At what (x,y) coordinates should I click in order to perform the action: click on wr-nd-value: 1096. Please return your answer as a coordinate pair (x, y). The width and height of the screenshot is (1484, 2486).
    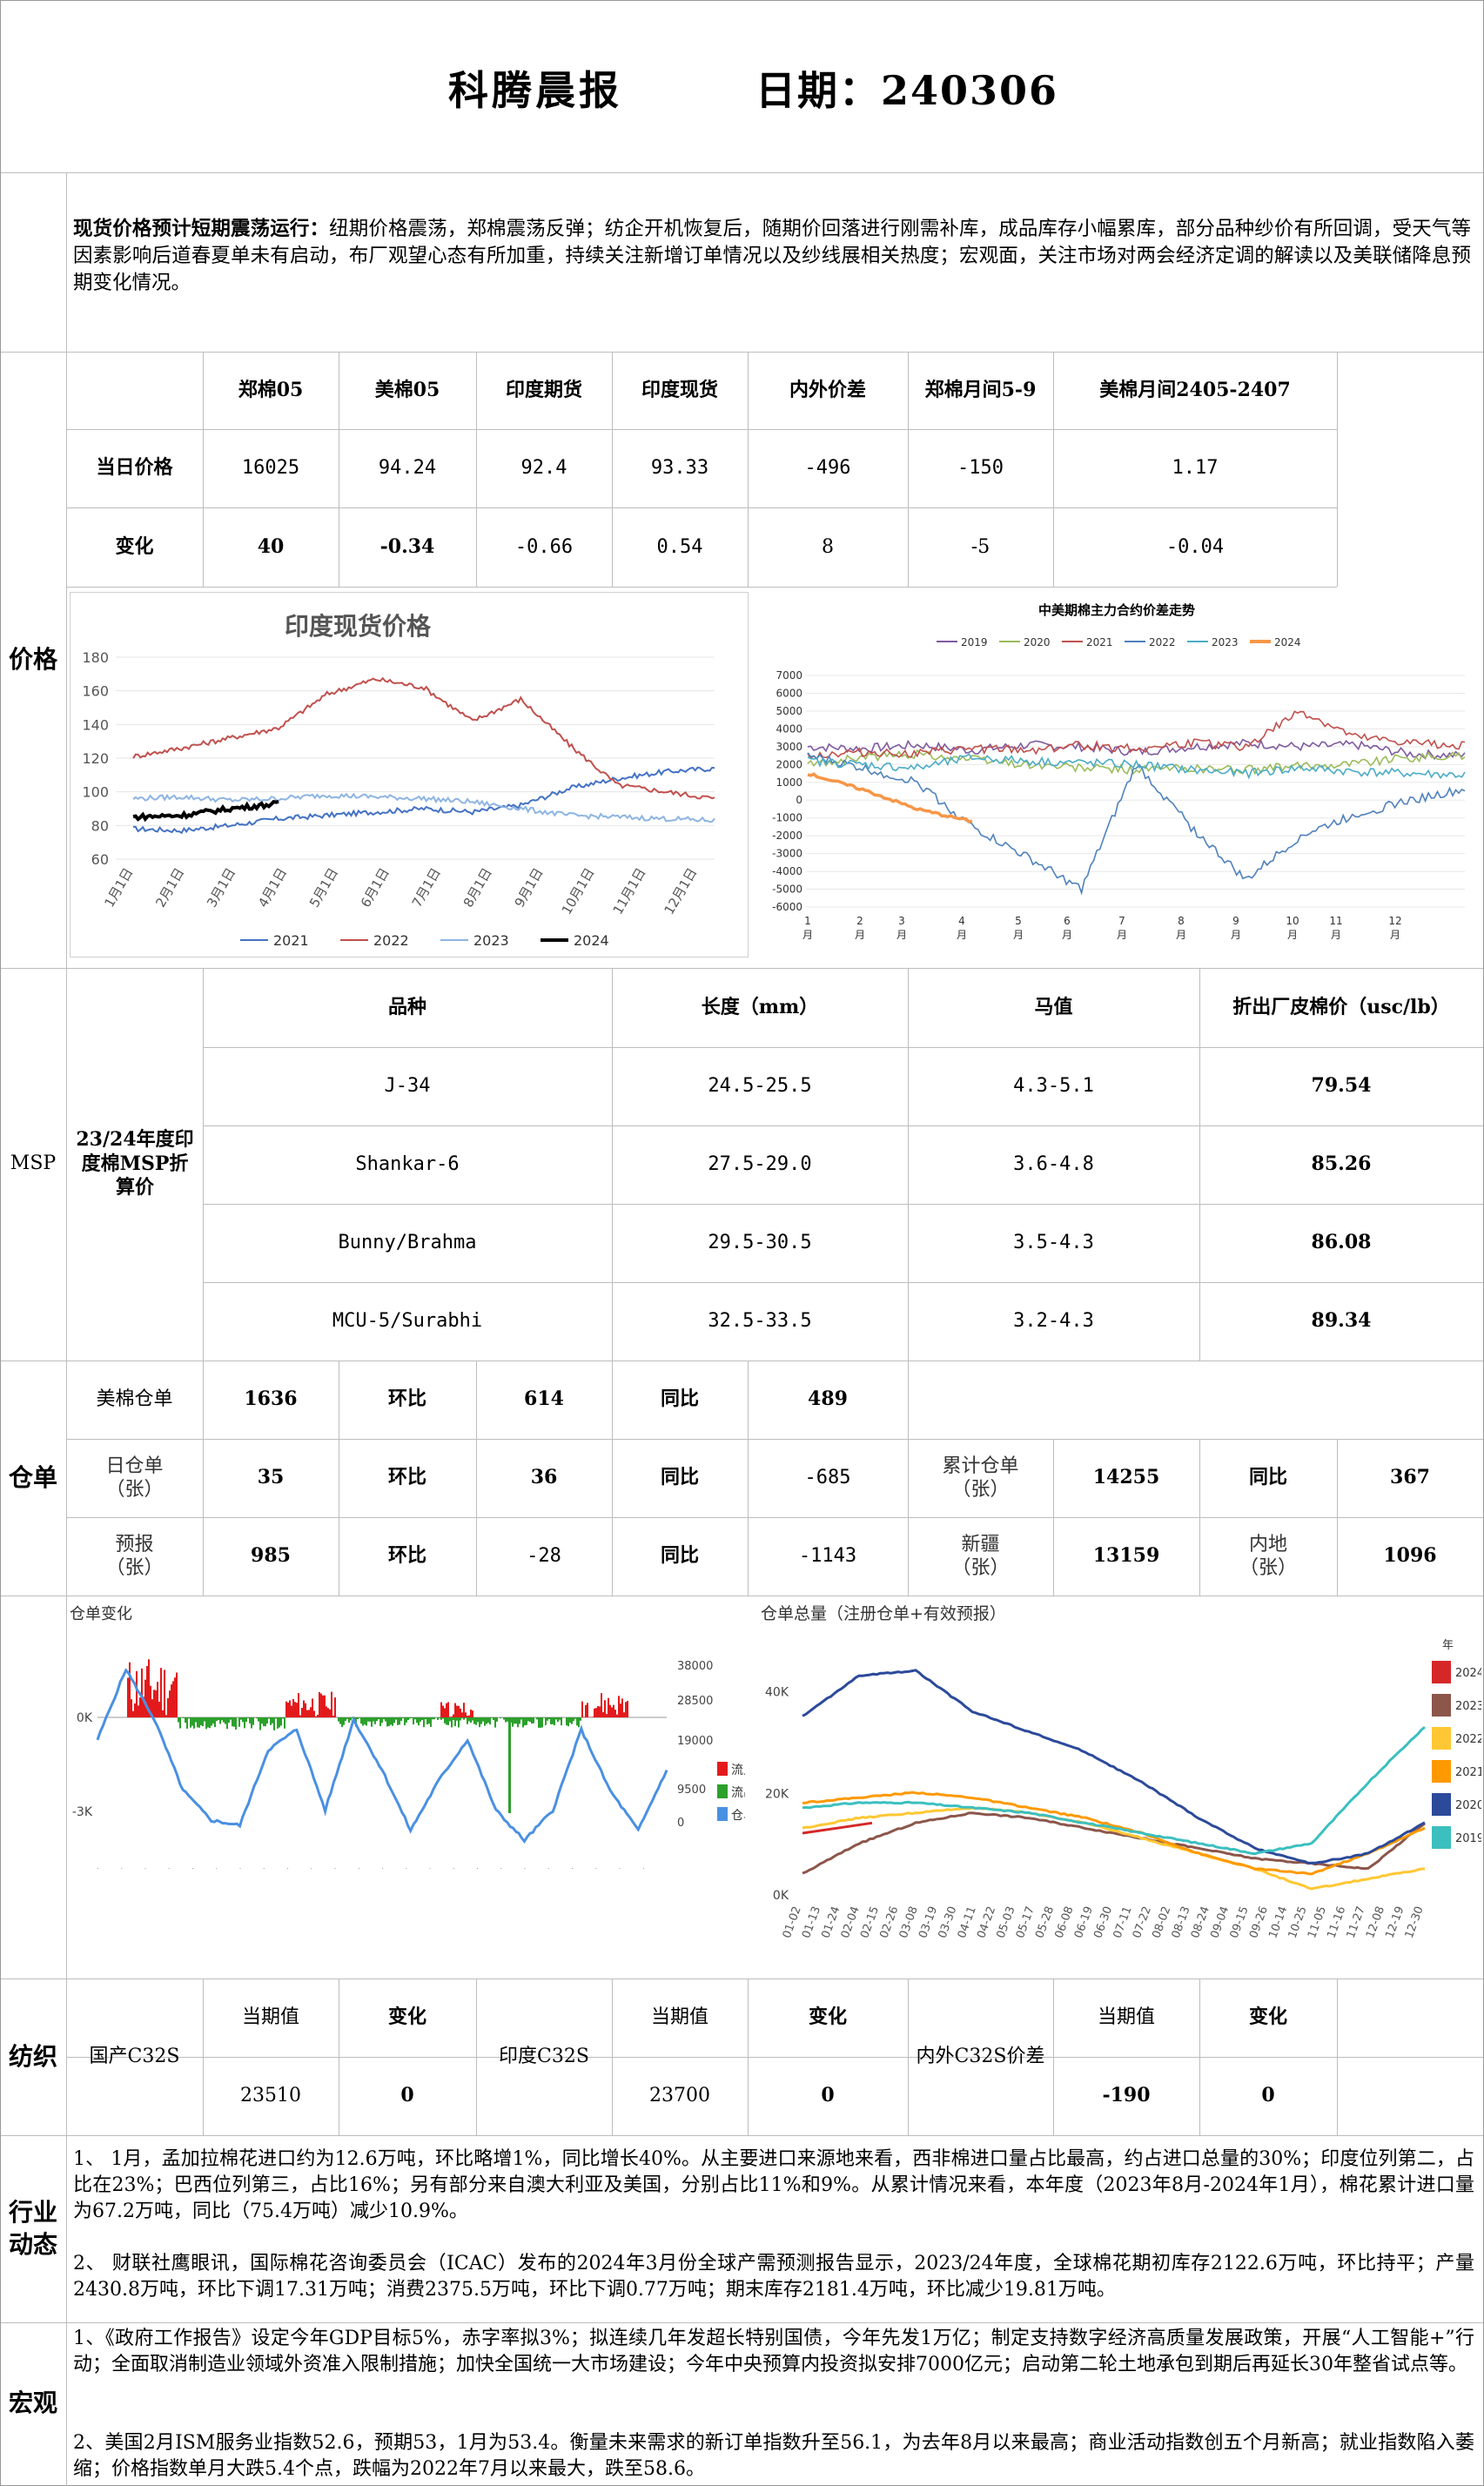
    Looking at the image, I should click on (1410, 1556).